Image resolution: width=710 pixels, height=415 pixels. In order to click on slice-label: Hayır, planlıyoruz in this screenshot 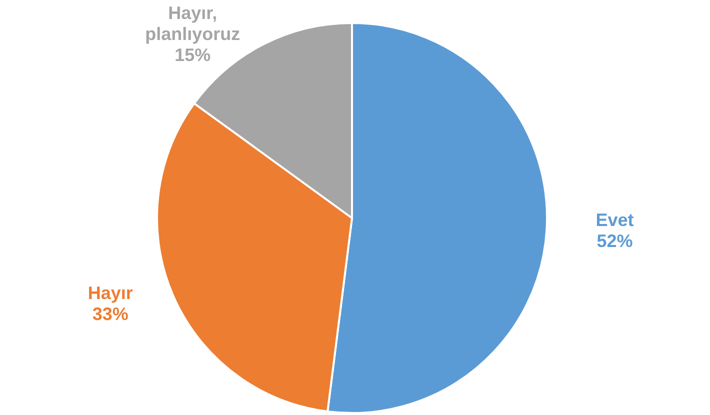, I will do `click(192, 23)`.